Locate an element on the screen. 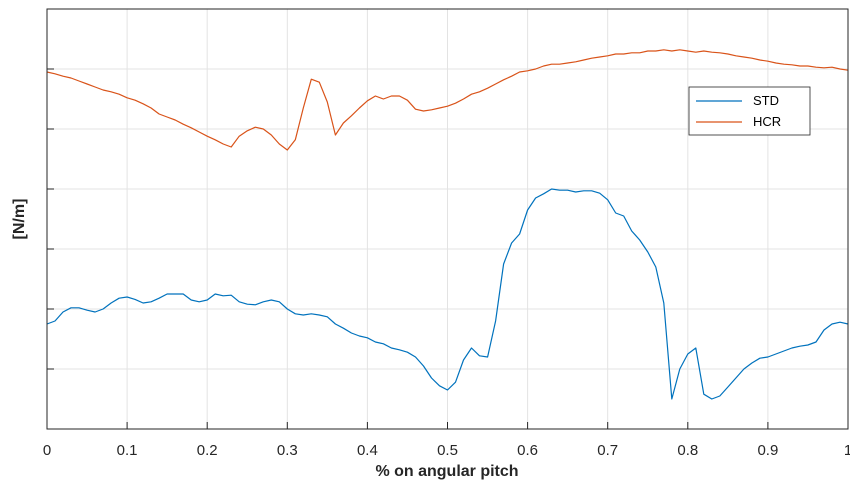  y-axis-label: [N/m] is located at coordinates (19, 219).